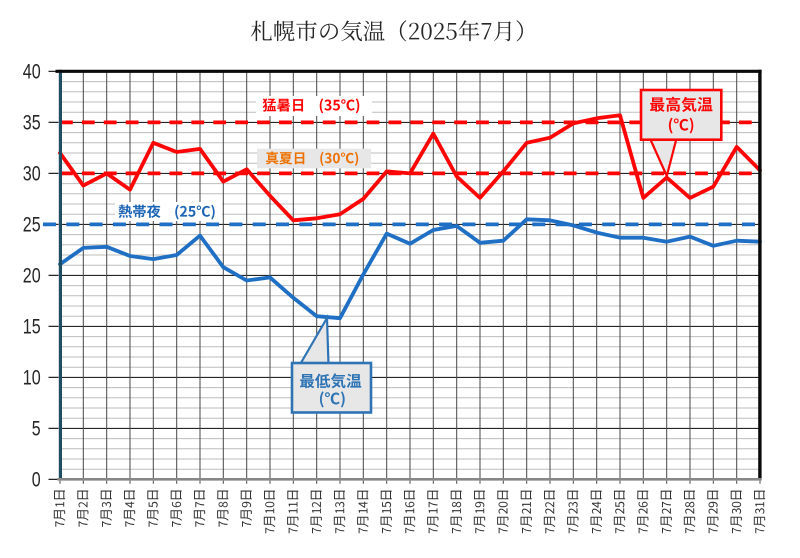 This screenshot has height=558, width=800. What do you see at coordinates (32, 275) in the screenshot?
I see `svg-text: 20` at bounding box center [32, 275].